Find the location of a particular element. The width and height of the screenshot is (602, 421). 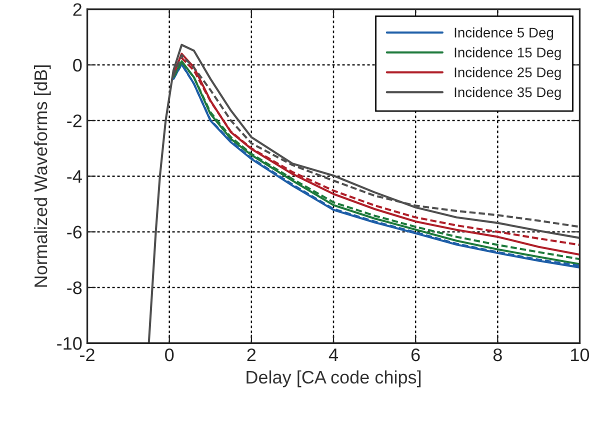

y-tick-label: -4 is located at coordinates (74, 176).